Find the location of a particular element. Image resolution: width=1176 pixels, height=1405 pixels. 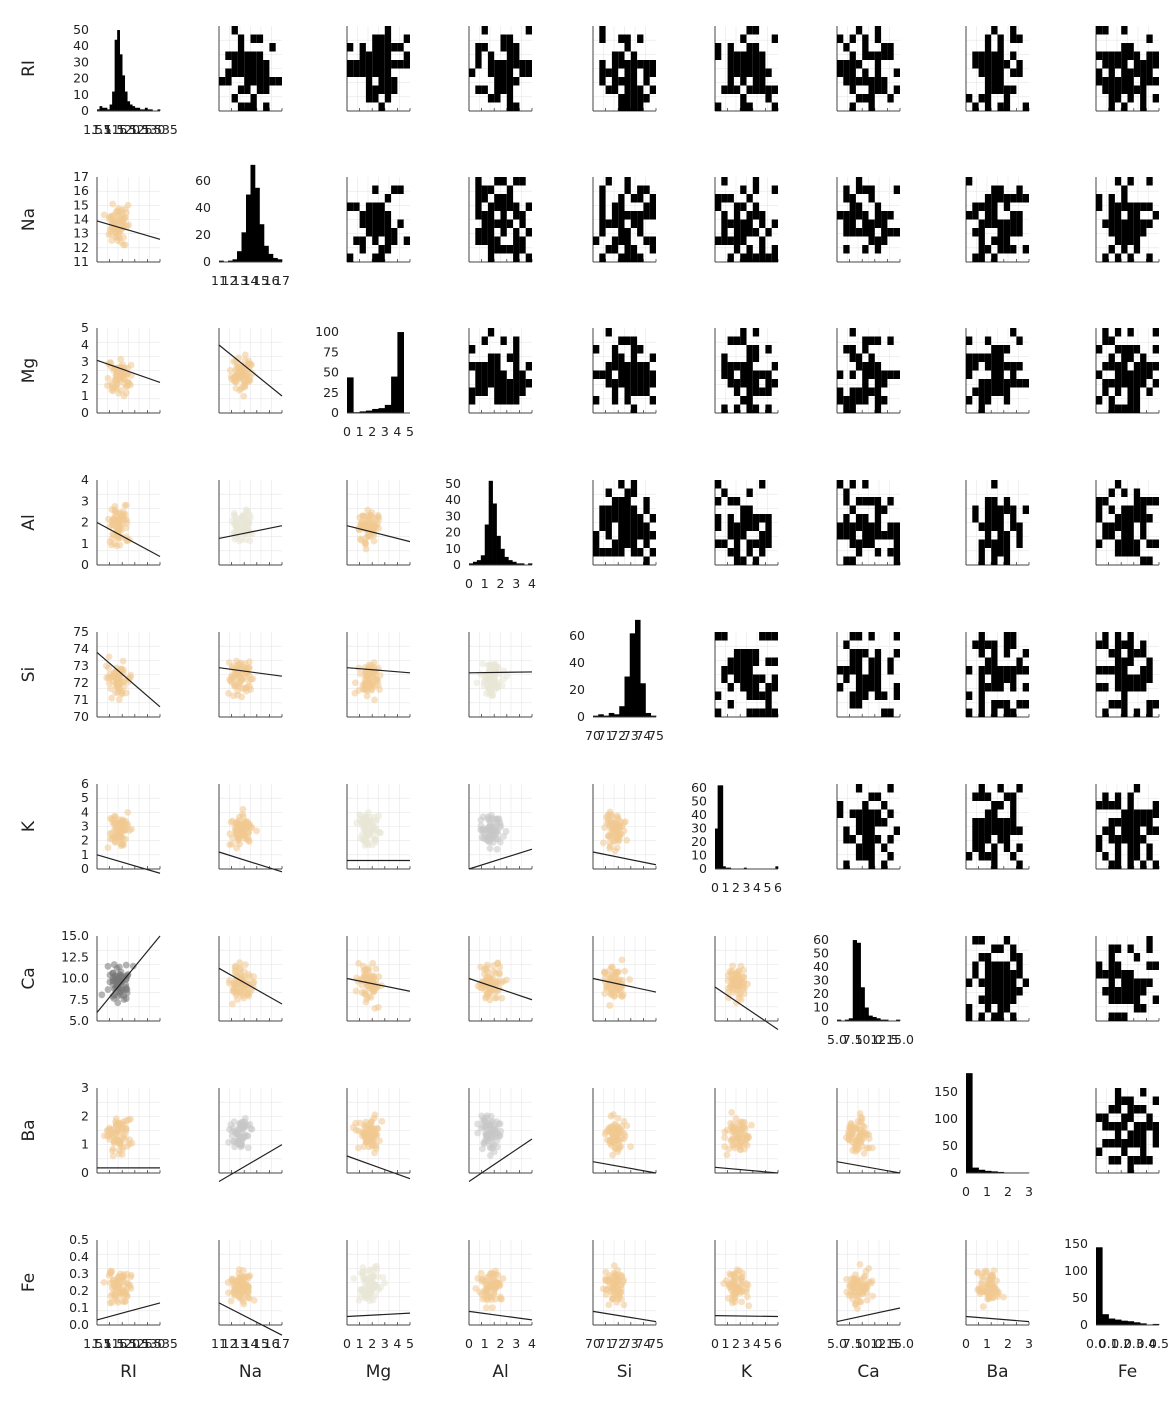

histogram-y-tick-label: 0 is located at coordinates (703, 868).